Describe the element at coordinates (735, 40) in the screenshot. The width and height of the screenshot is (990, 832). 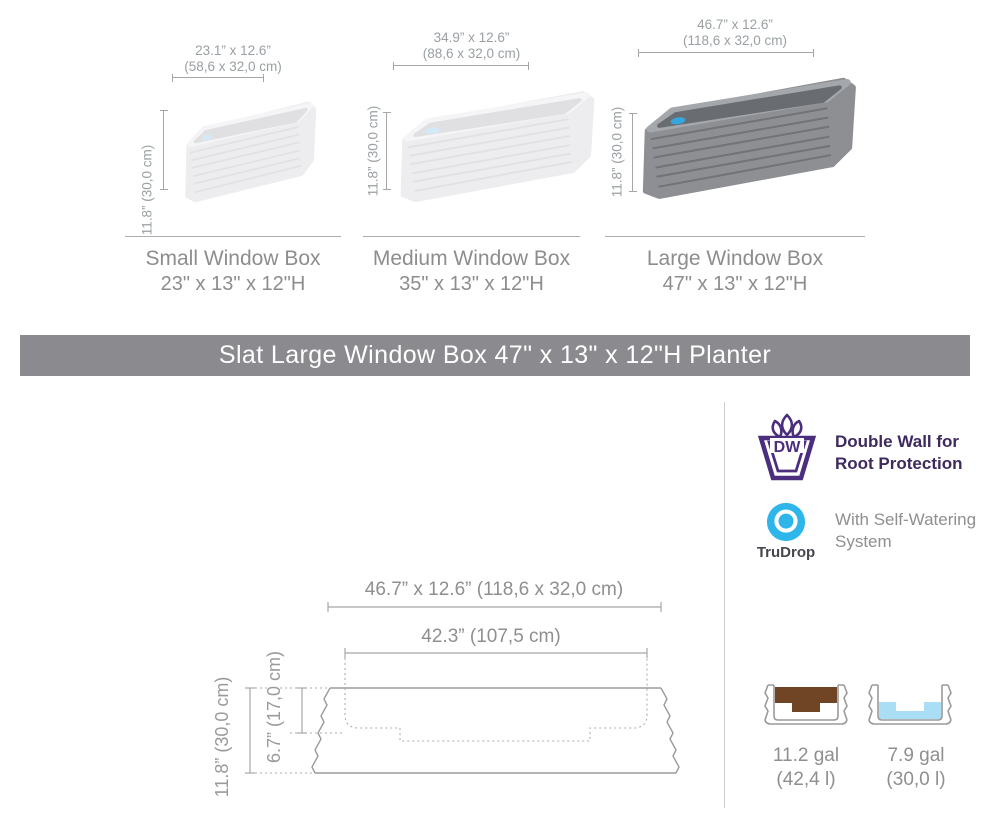
I see `dimensions-cm: (118,6 x 32,0 cm)` at that location.